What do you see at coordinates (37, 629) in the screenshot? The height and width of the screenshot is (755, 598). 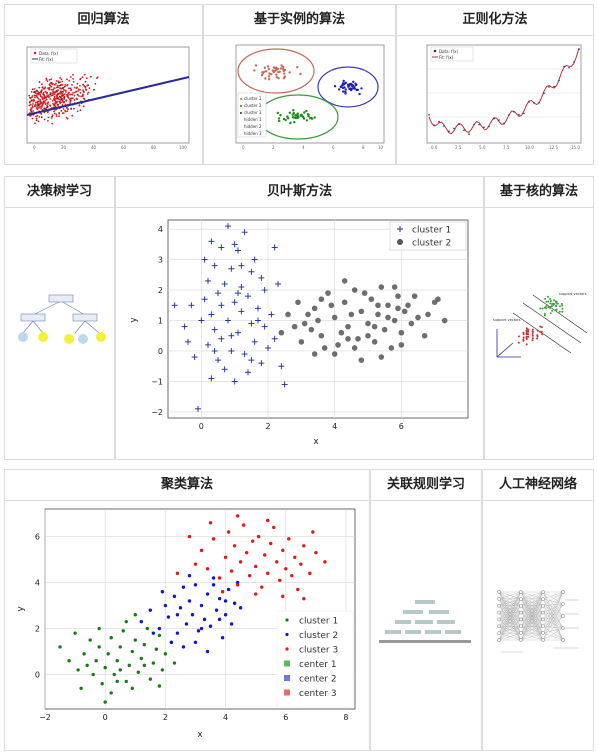 I see `y-tick-label: 2` at bounding box center [37, 629].